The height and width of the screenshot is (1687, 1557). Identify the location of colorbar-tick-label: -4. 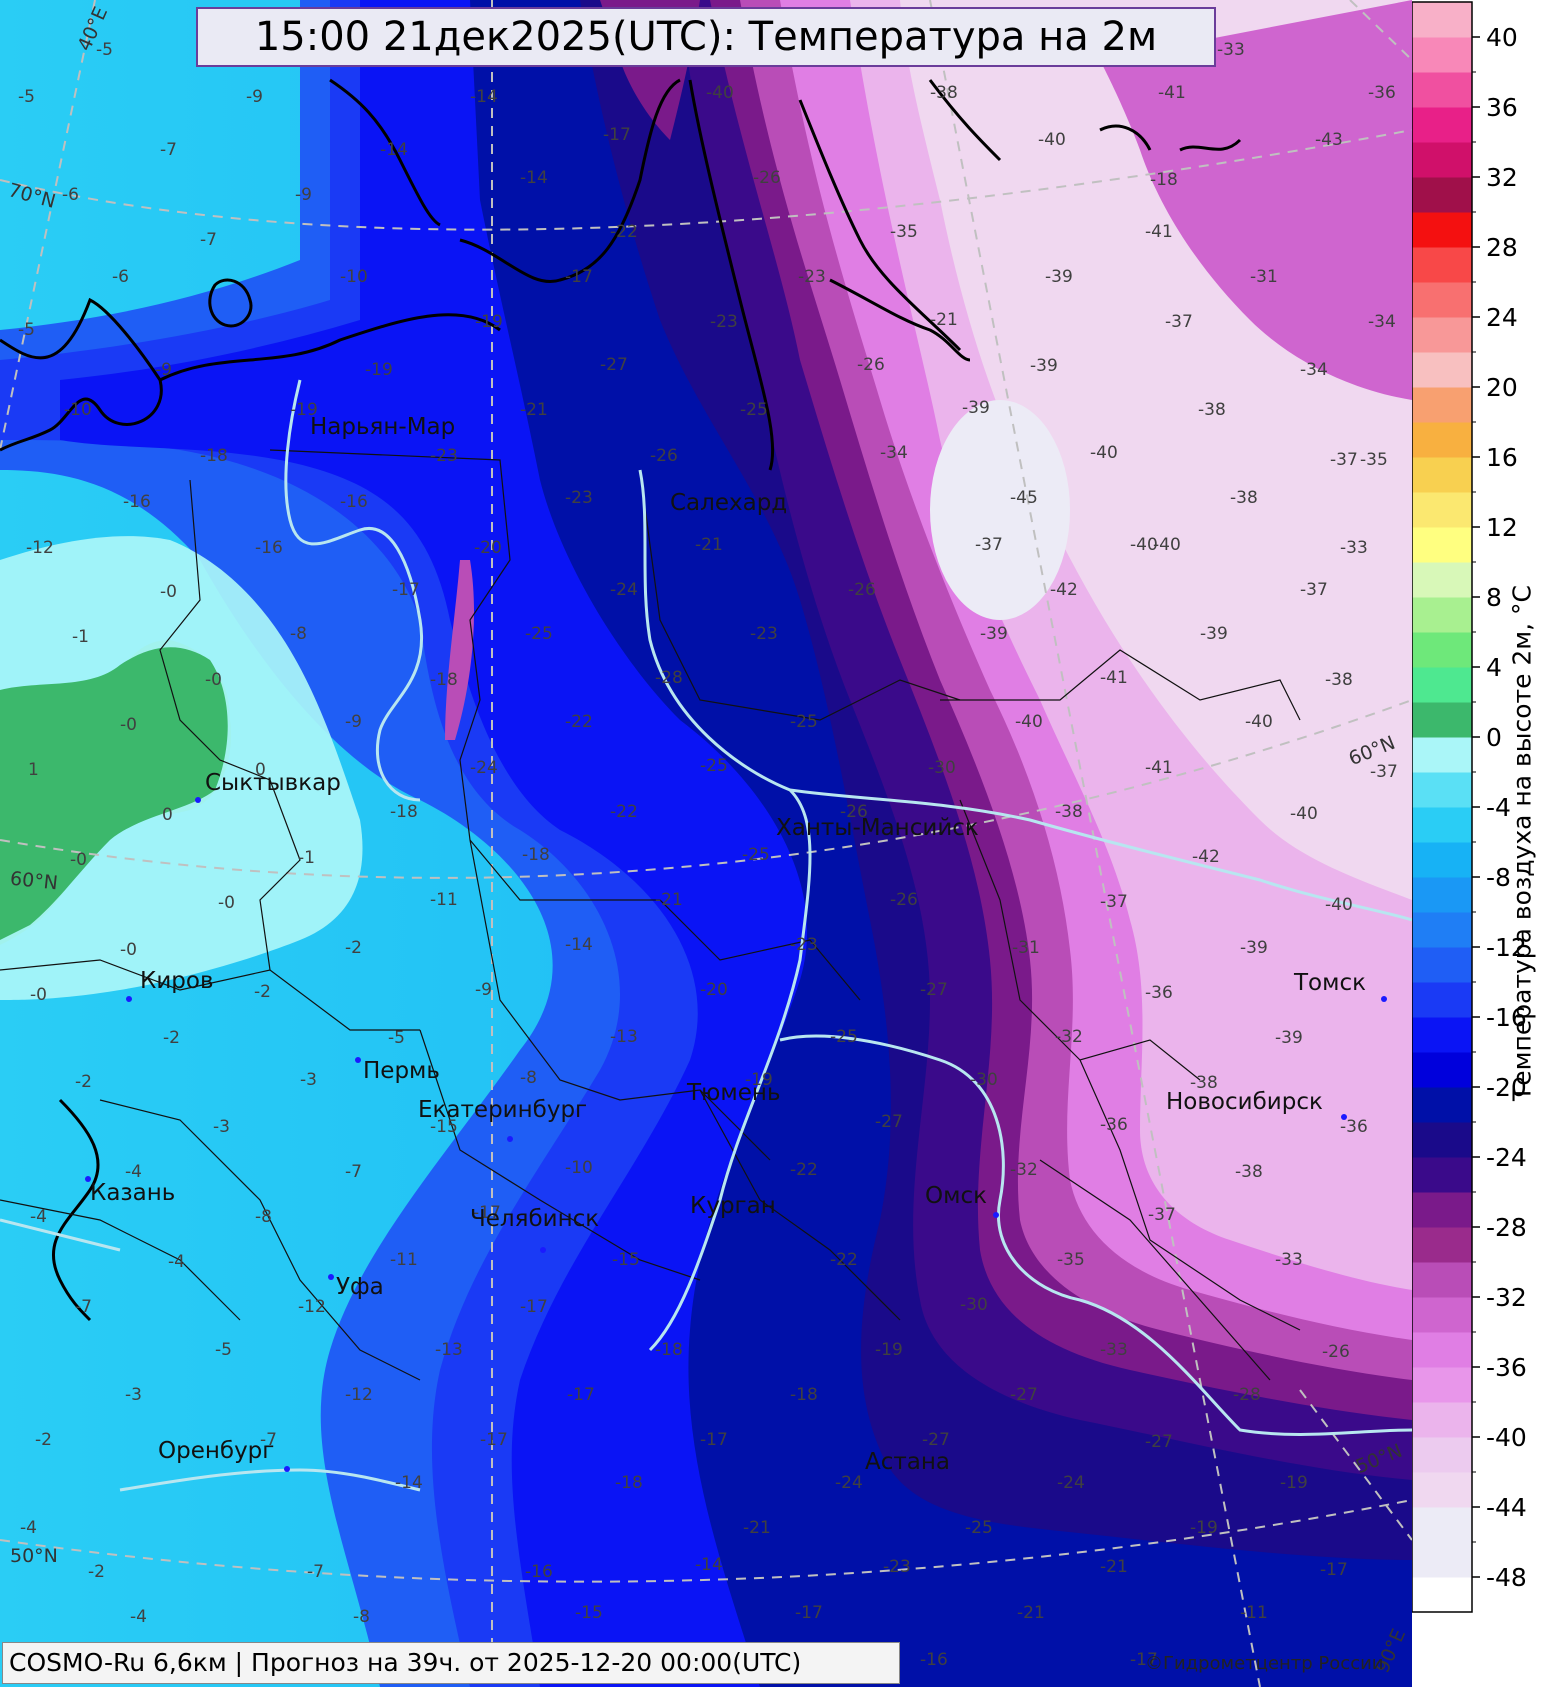
(1498, 807).